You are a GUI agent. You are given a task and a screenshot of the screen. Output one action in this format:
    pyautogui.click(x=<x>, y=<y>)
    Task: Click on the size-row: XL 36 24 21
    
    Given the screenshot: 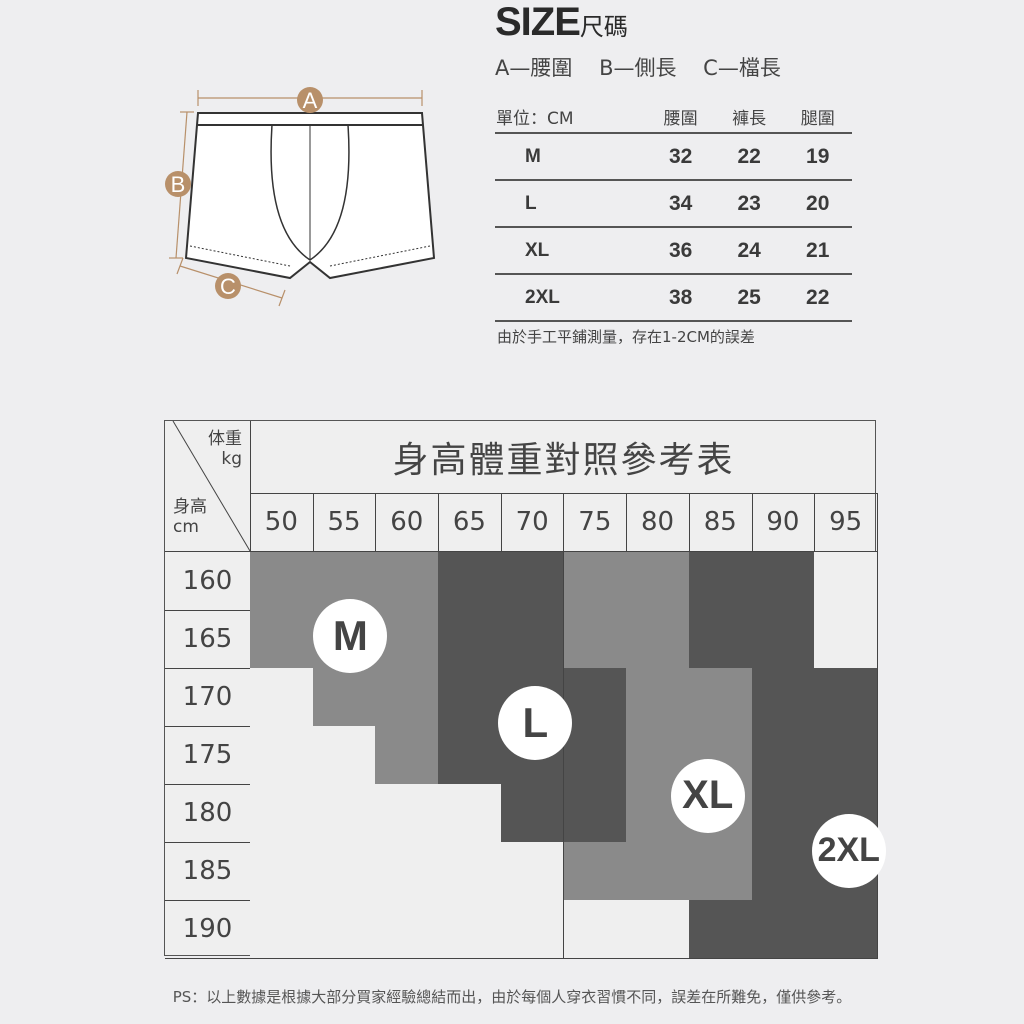 What is the action you would take?
    pyautogui.click(x=673, y=251)
    